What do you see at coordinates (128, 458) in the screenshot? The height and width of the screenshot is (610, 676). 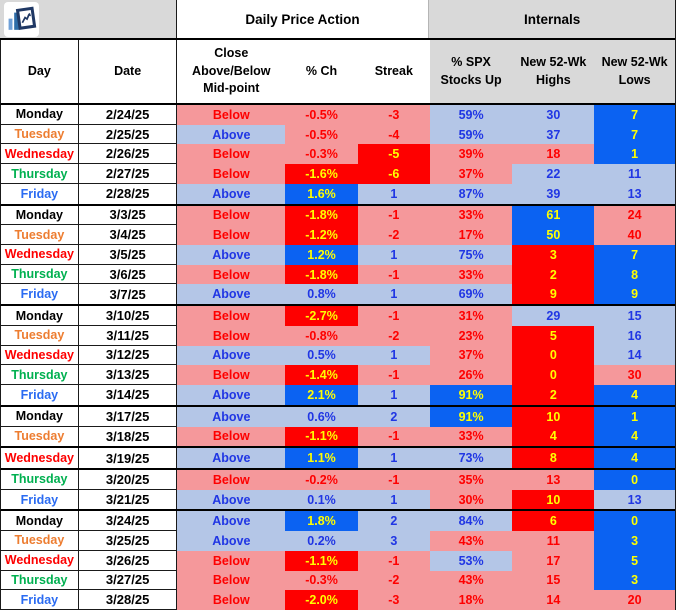 I see `date-cell: 3/19/25` at bounding box center [128, 458].